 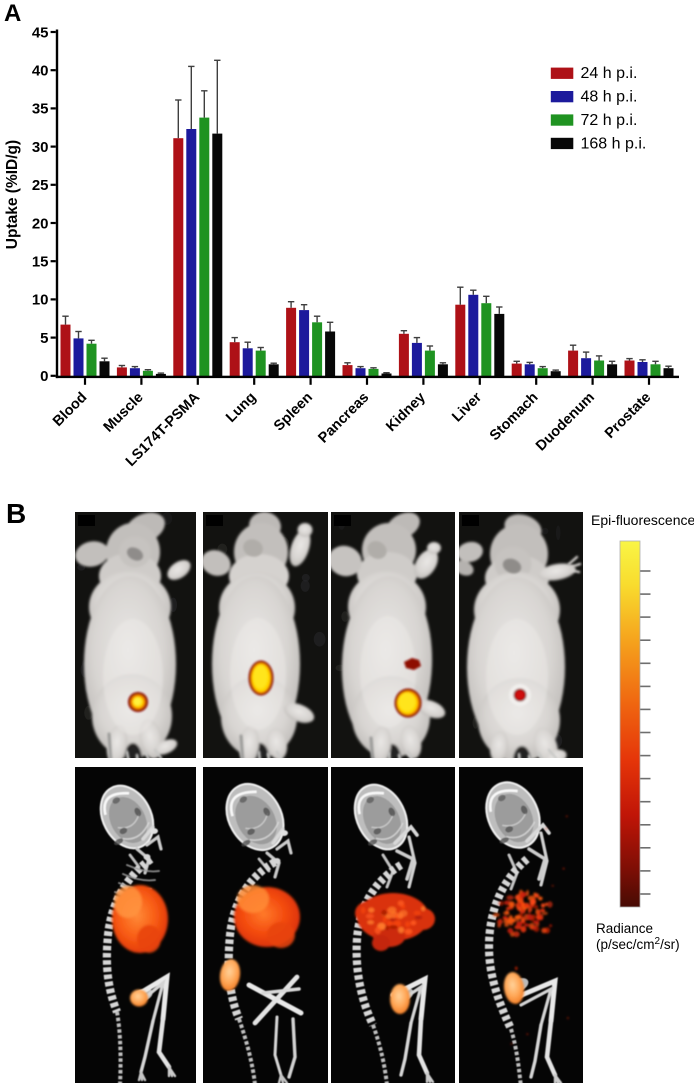 I want to click on svg-text: 25, so click(x=40, y=185).